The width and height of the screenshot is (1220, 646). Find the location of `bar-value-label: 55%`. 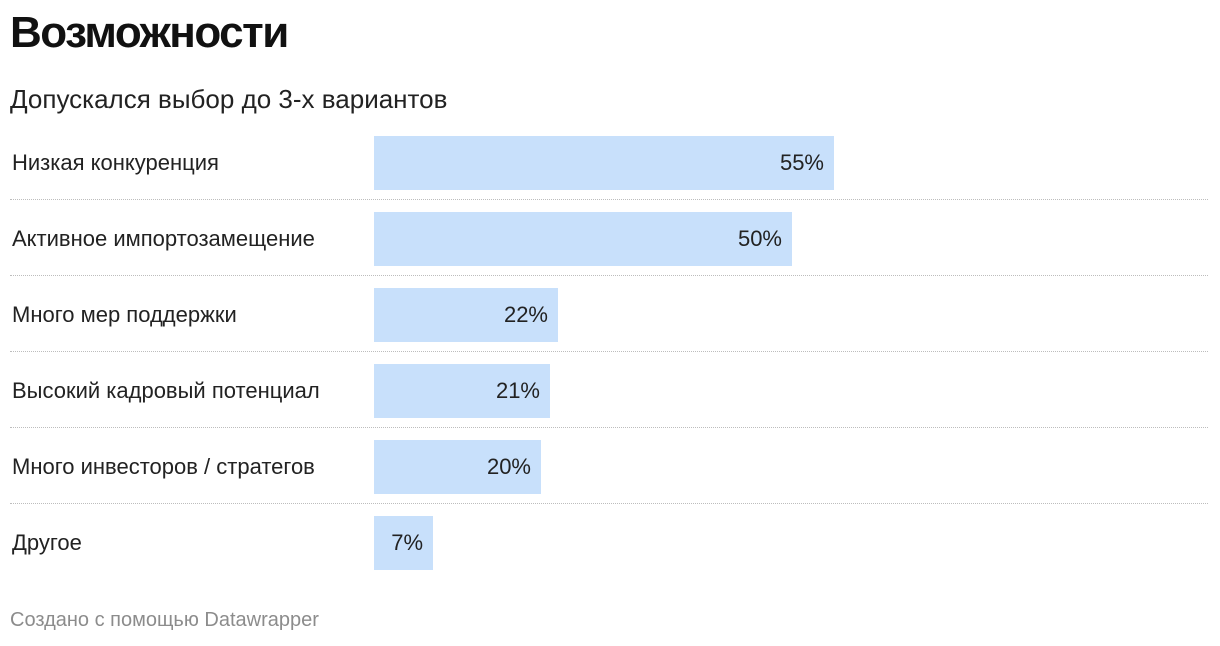

bar-value-label: 55% is located at coordinates (801, 162).